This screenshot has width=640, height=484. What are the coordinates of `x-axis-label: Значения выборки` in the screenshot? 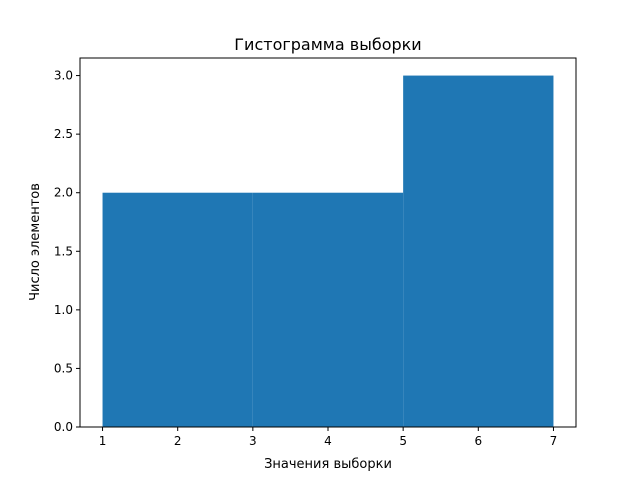 It's located at (328, 464).